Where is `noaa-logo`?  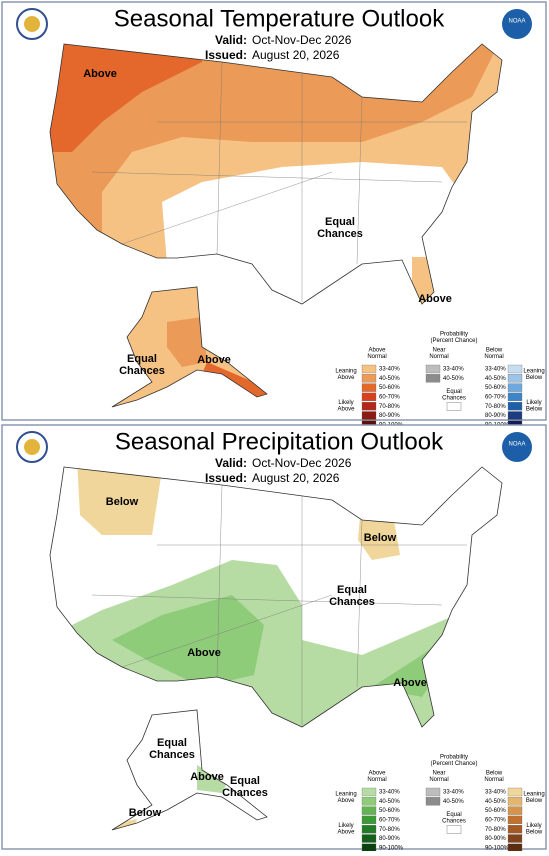
noaa-logo is located at coordinates (517, 447).